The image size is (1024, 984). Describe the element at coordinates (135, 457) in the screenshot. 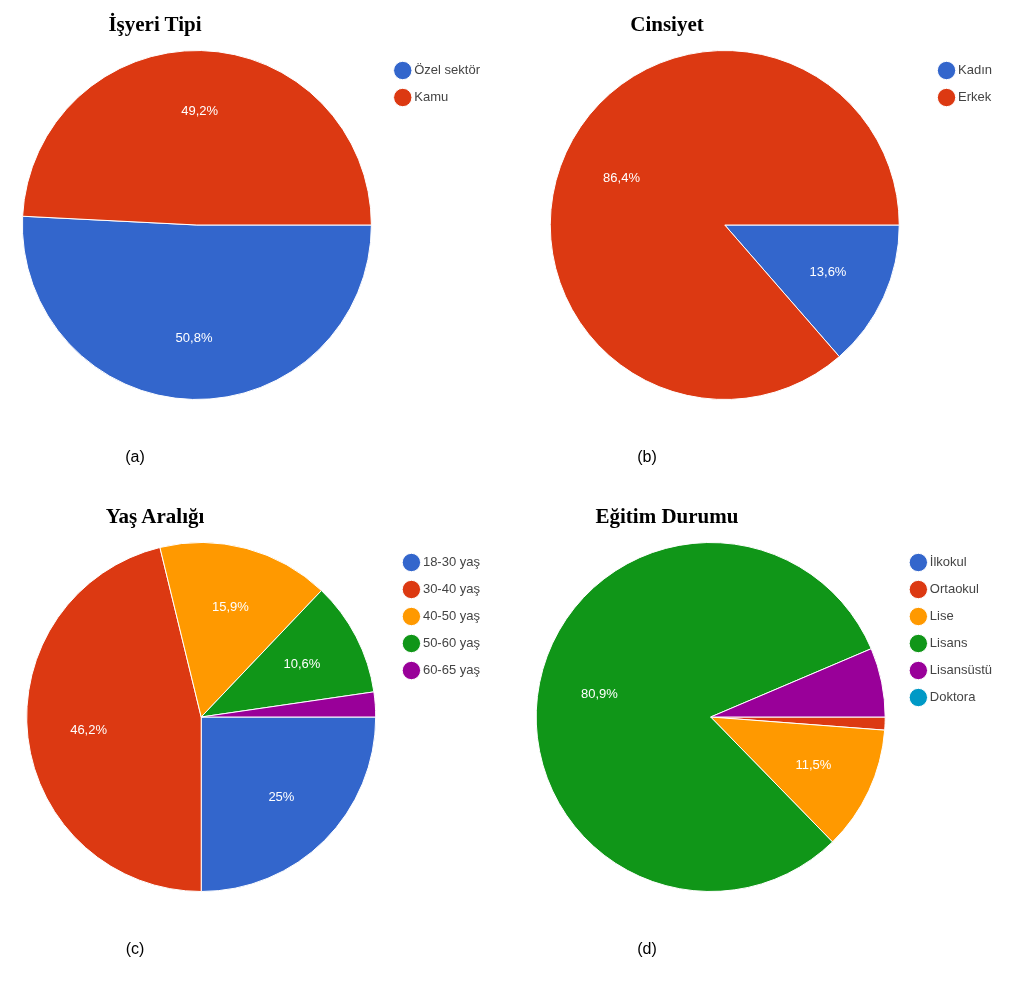

I see `text: (a)` at that location.